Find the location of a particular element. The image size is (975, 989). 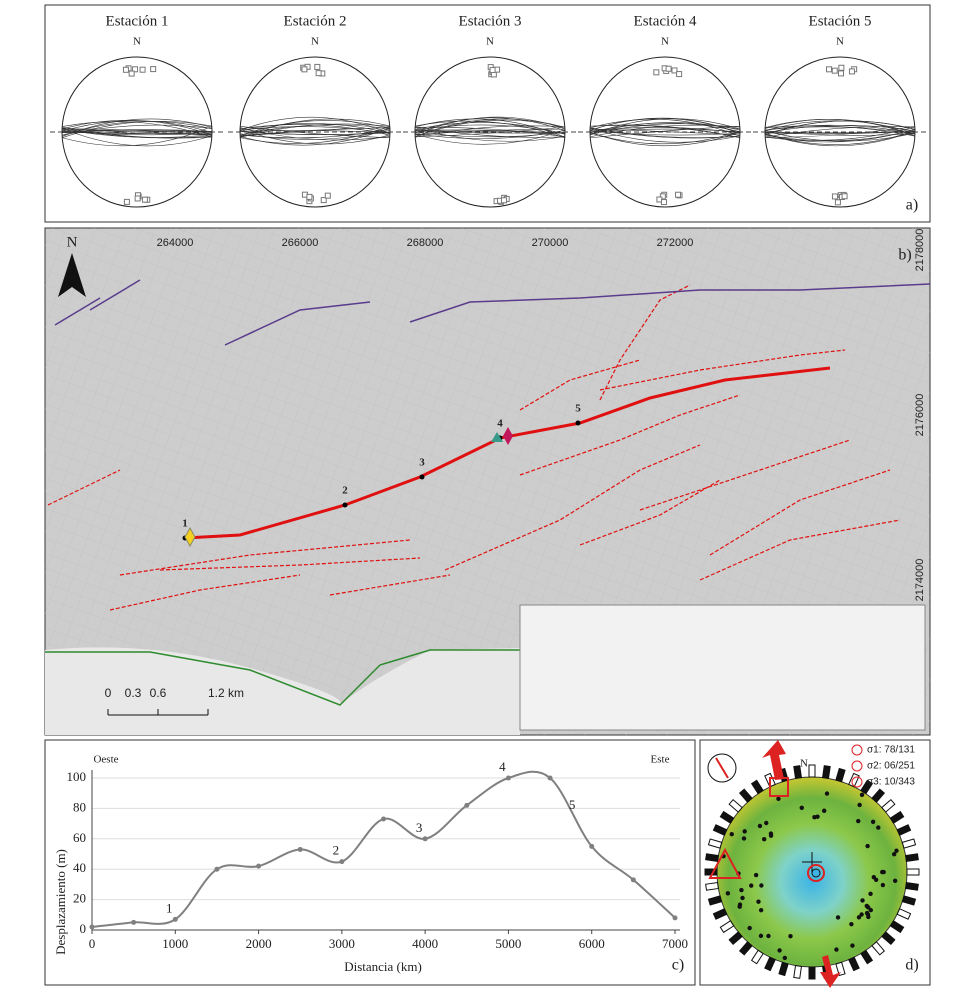

y-tick-label: 40 is located at coordinates (79, 867).